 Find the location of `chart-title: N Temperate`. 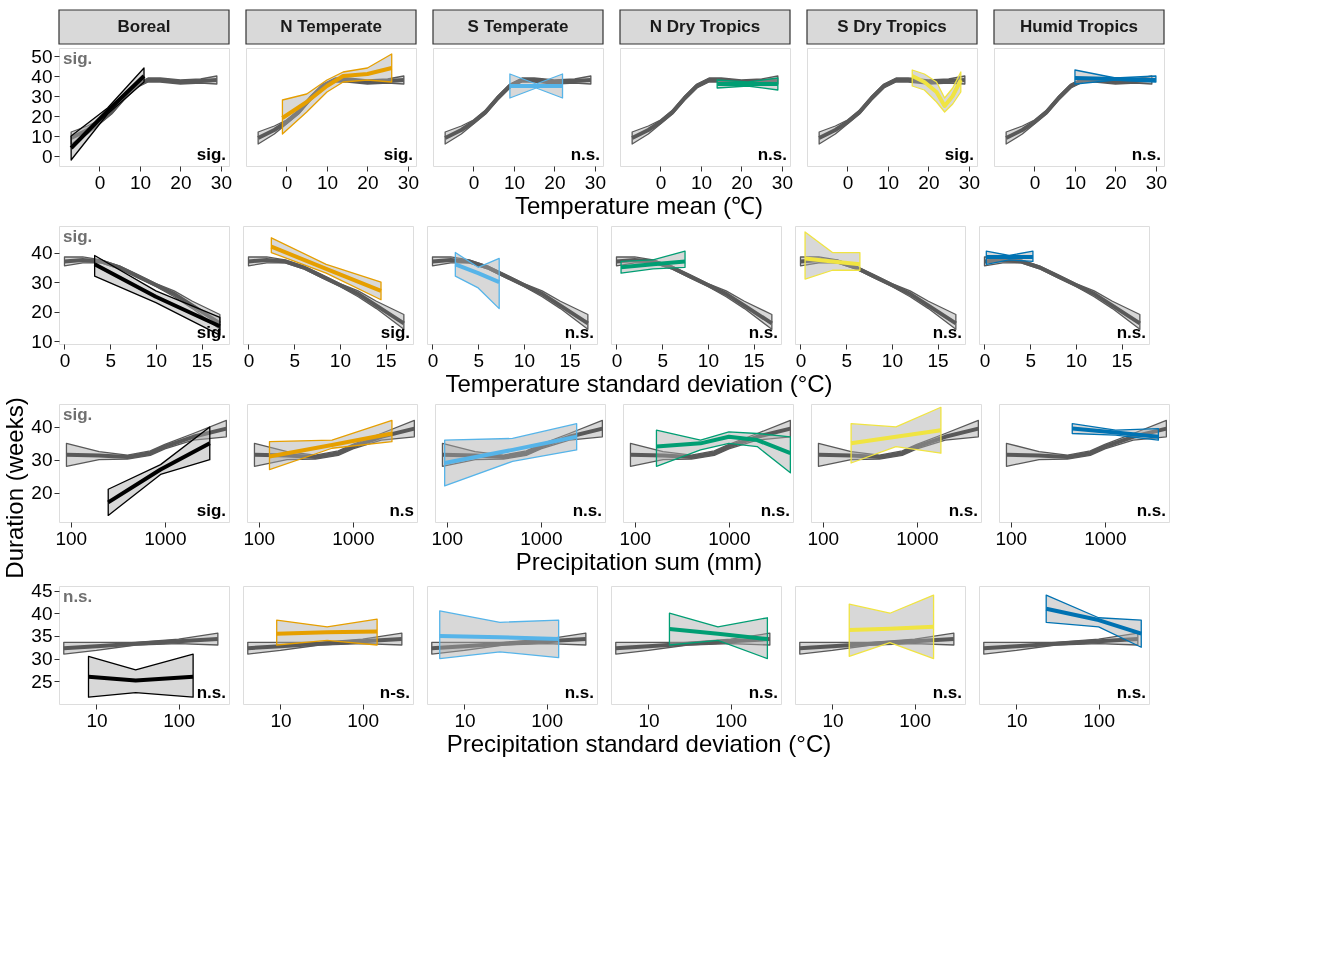

chart-title: N Temperate is located at coordinates (331, 26).